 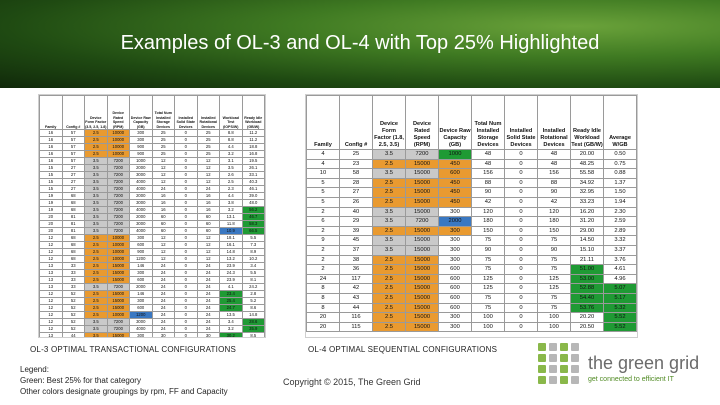 I want to click on ol4-table-cell: 29, so click(x=356, y=221).